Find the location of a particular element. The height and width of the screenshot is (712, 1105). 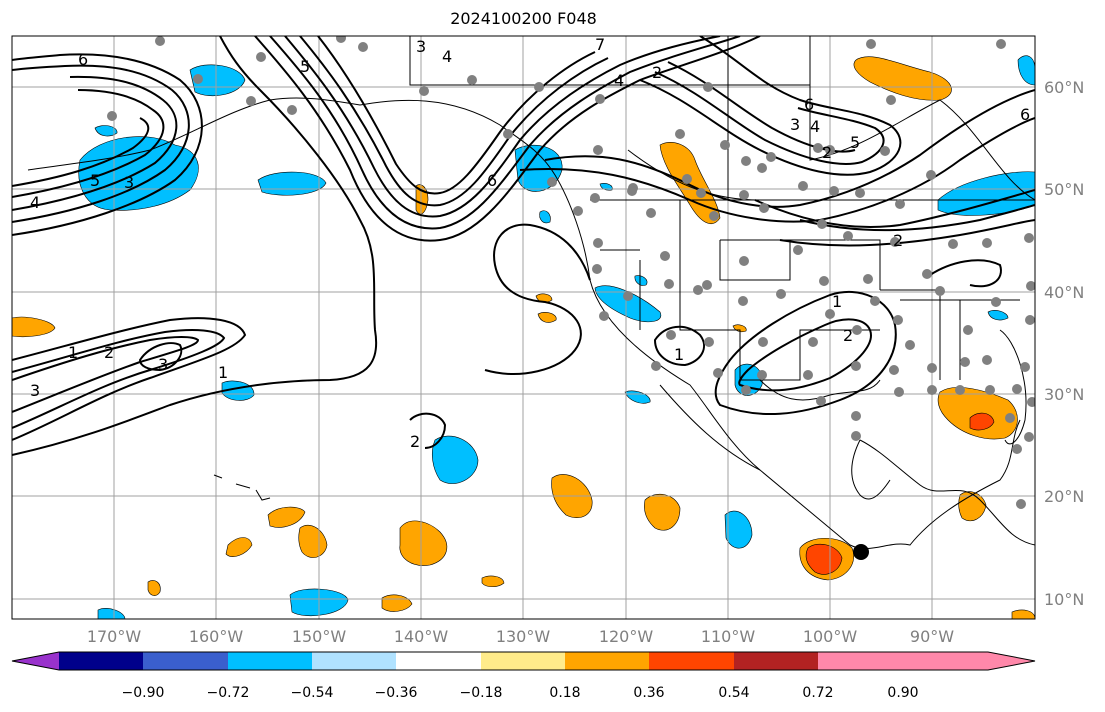

lat-tick-label: 30°N is located at coordinates (1064, 394).